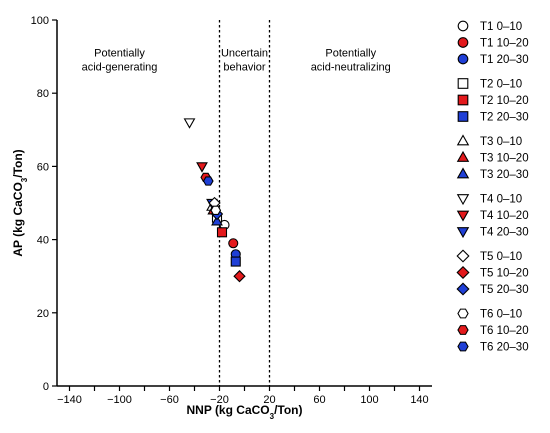 The width and height of the screenshot is (550, 433). I want to click on legend-label: T3 20–30, so click(504, 175).